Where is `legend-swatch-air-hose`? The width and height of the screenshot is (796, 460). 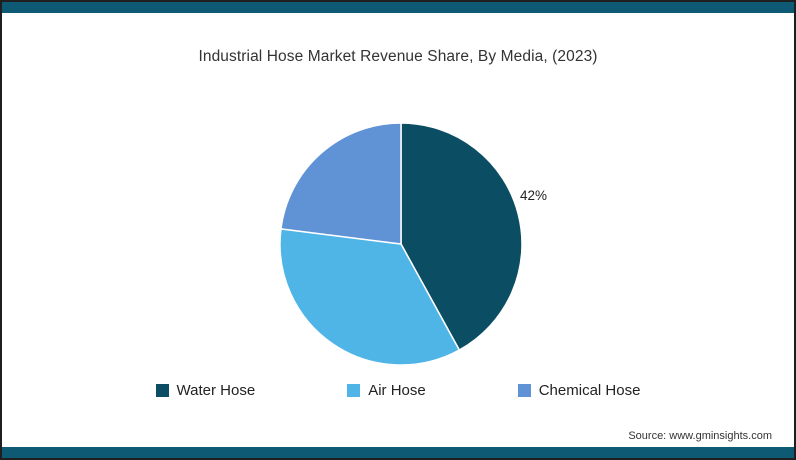
legend-swatch-air-hose is located at coordinates (354, 390).